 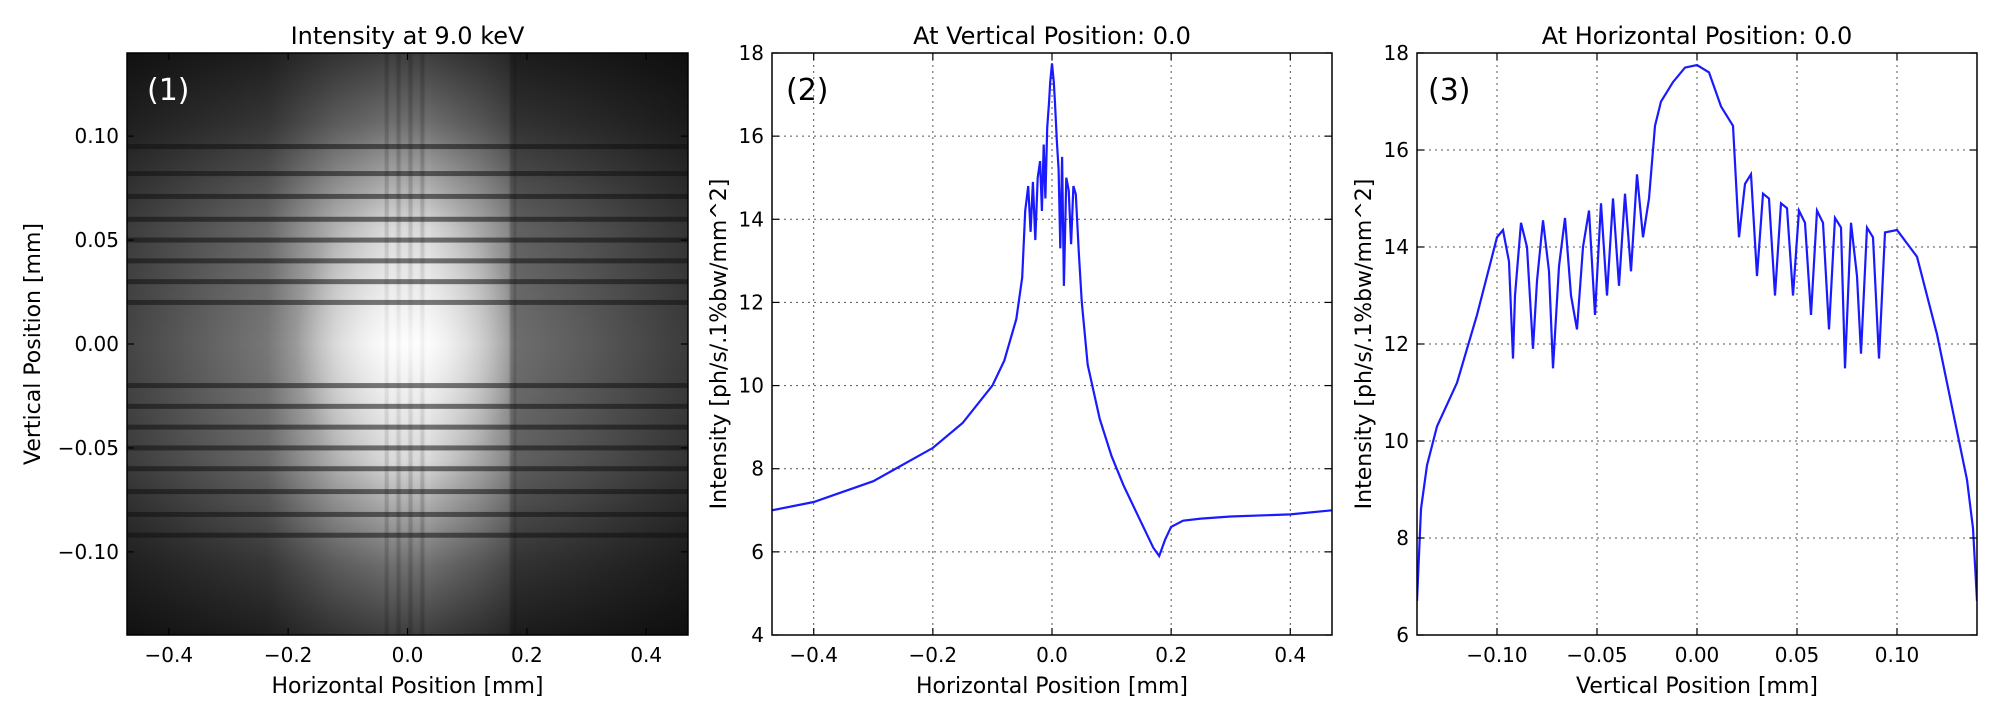 What do you see at coordinates (1496, 655) in the screenshot?
I see `x-tick-label: −0.10` at bounding box center [1496, 655].